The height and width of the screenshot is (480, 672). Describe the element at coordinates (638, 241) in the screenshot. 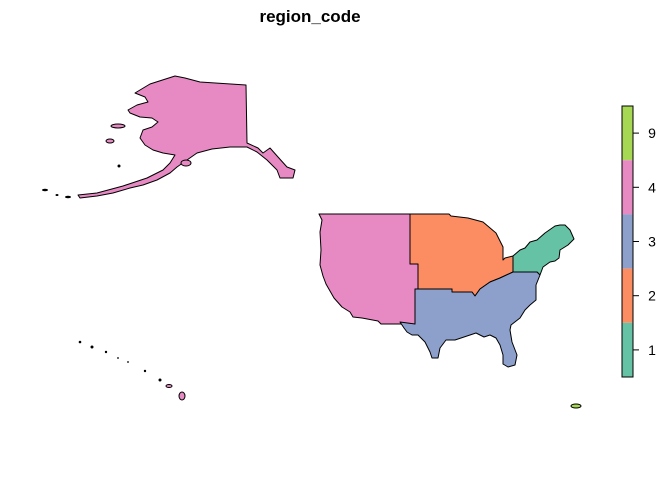

I see `color-legend: 9 4 3 2 1` at that location.